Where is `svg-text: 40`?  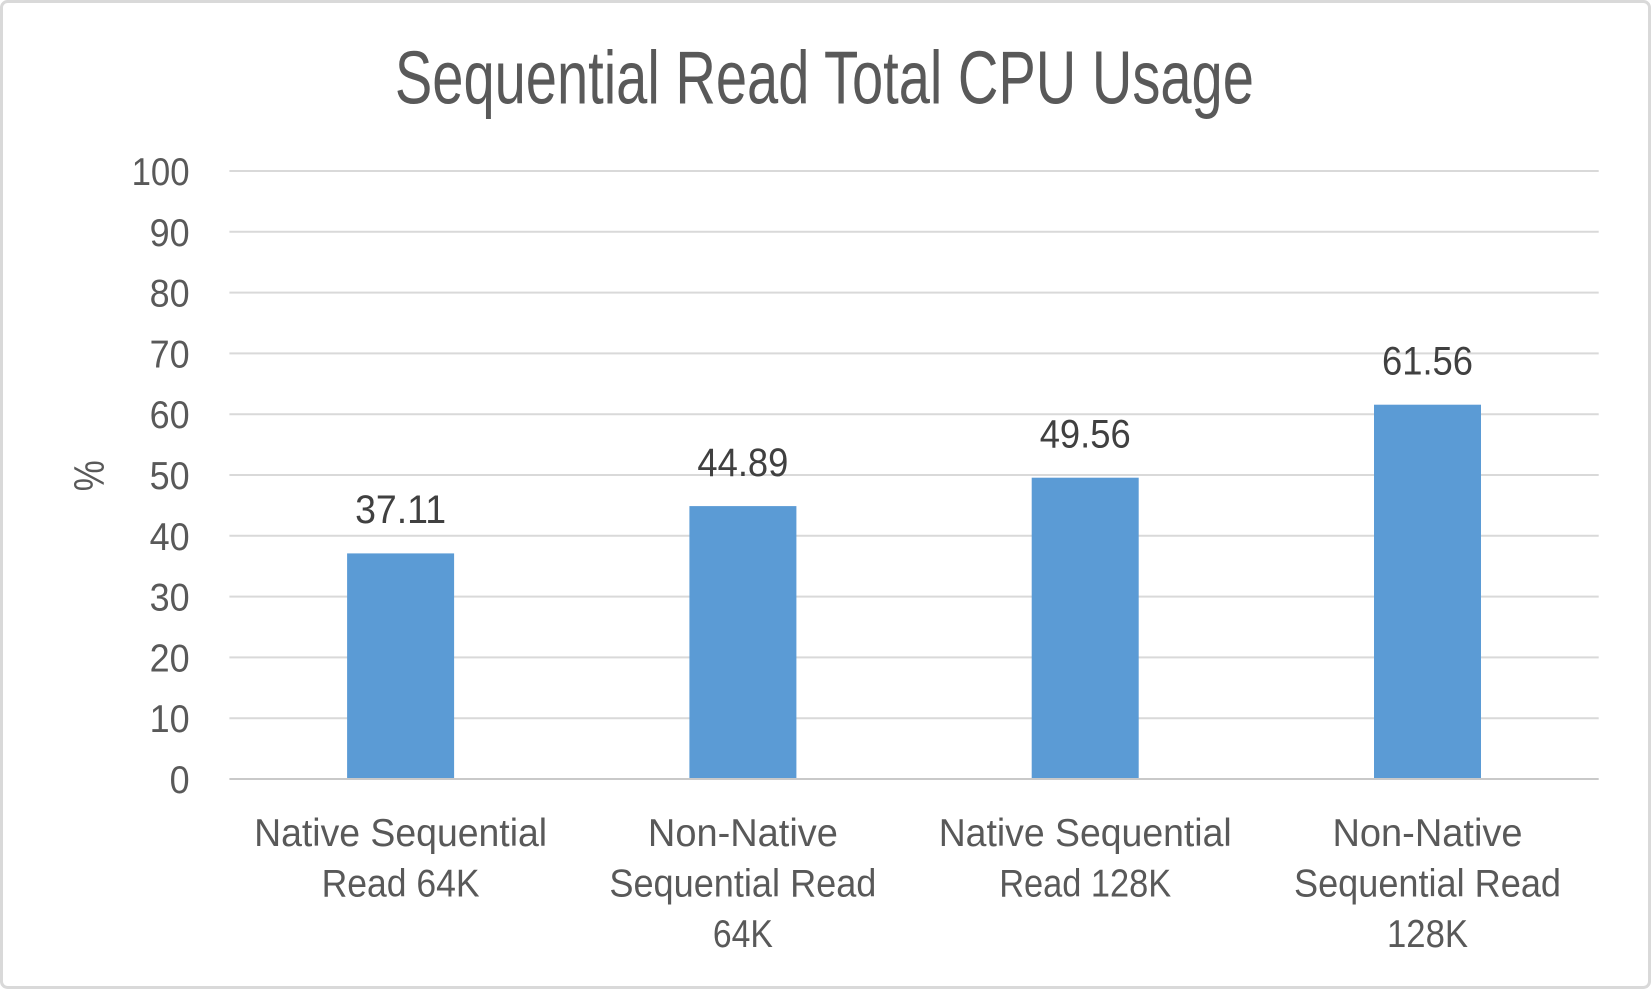
svg-text: 40 is located at coordinates (170, 537).